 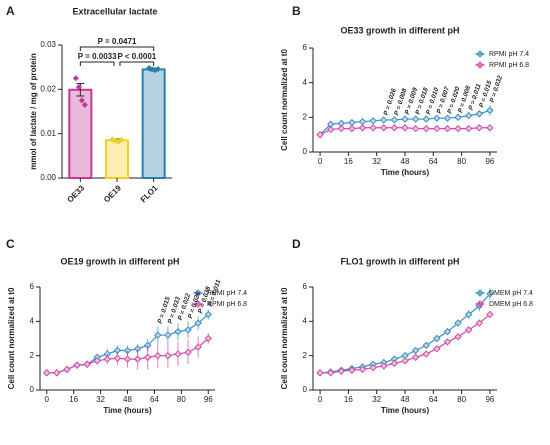 I want to click on y-tick-label: 0, so click(x=32, y=389).